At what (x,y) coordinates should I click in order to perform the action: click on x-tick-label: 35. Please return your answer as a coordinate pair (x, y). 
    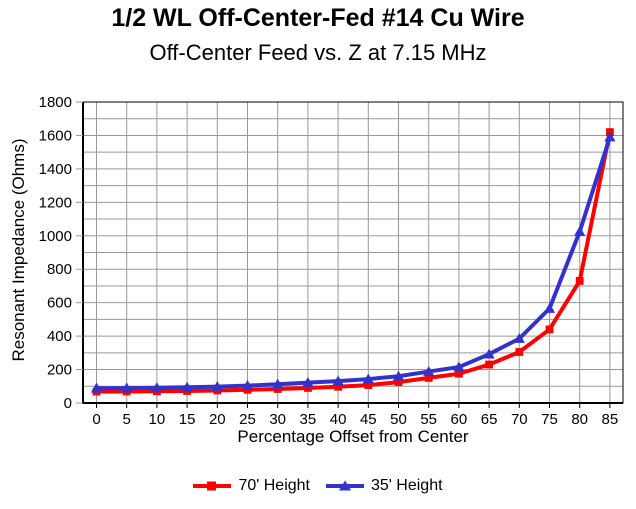
    Looking at the image, I should click on (308, 419).